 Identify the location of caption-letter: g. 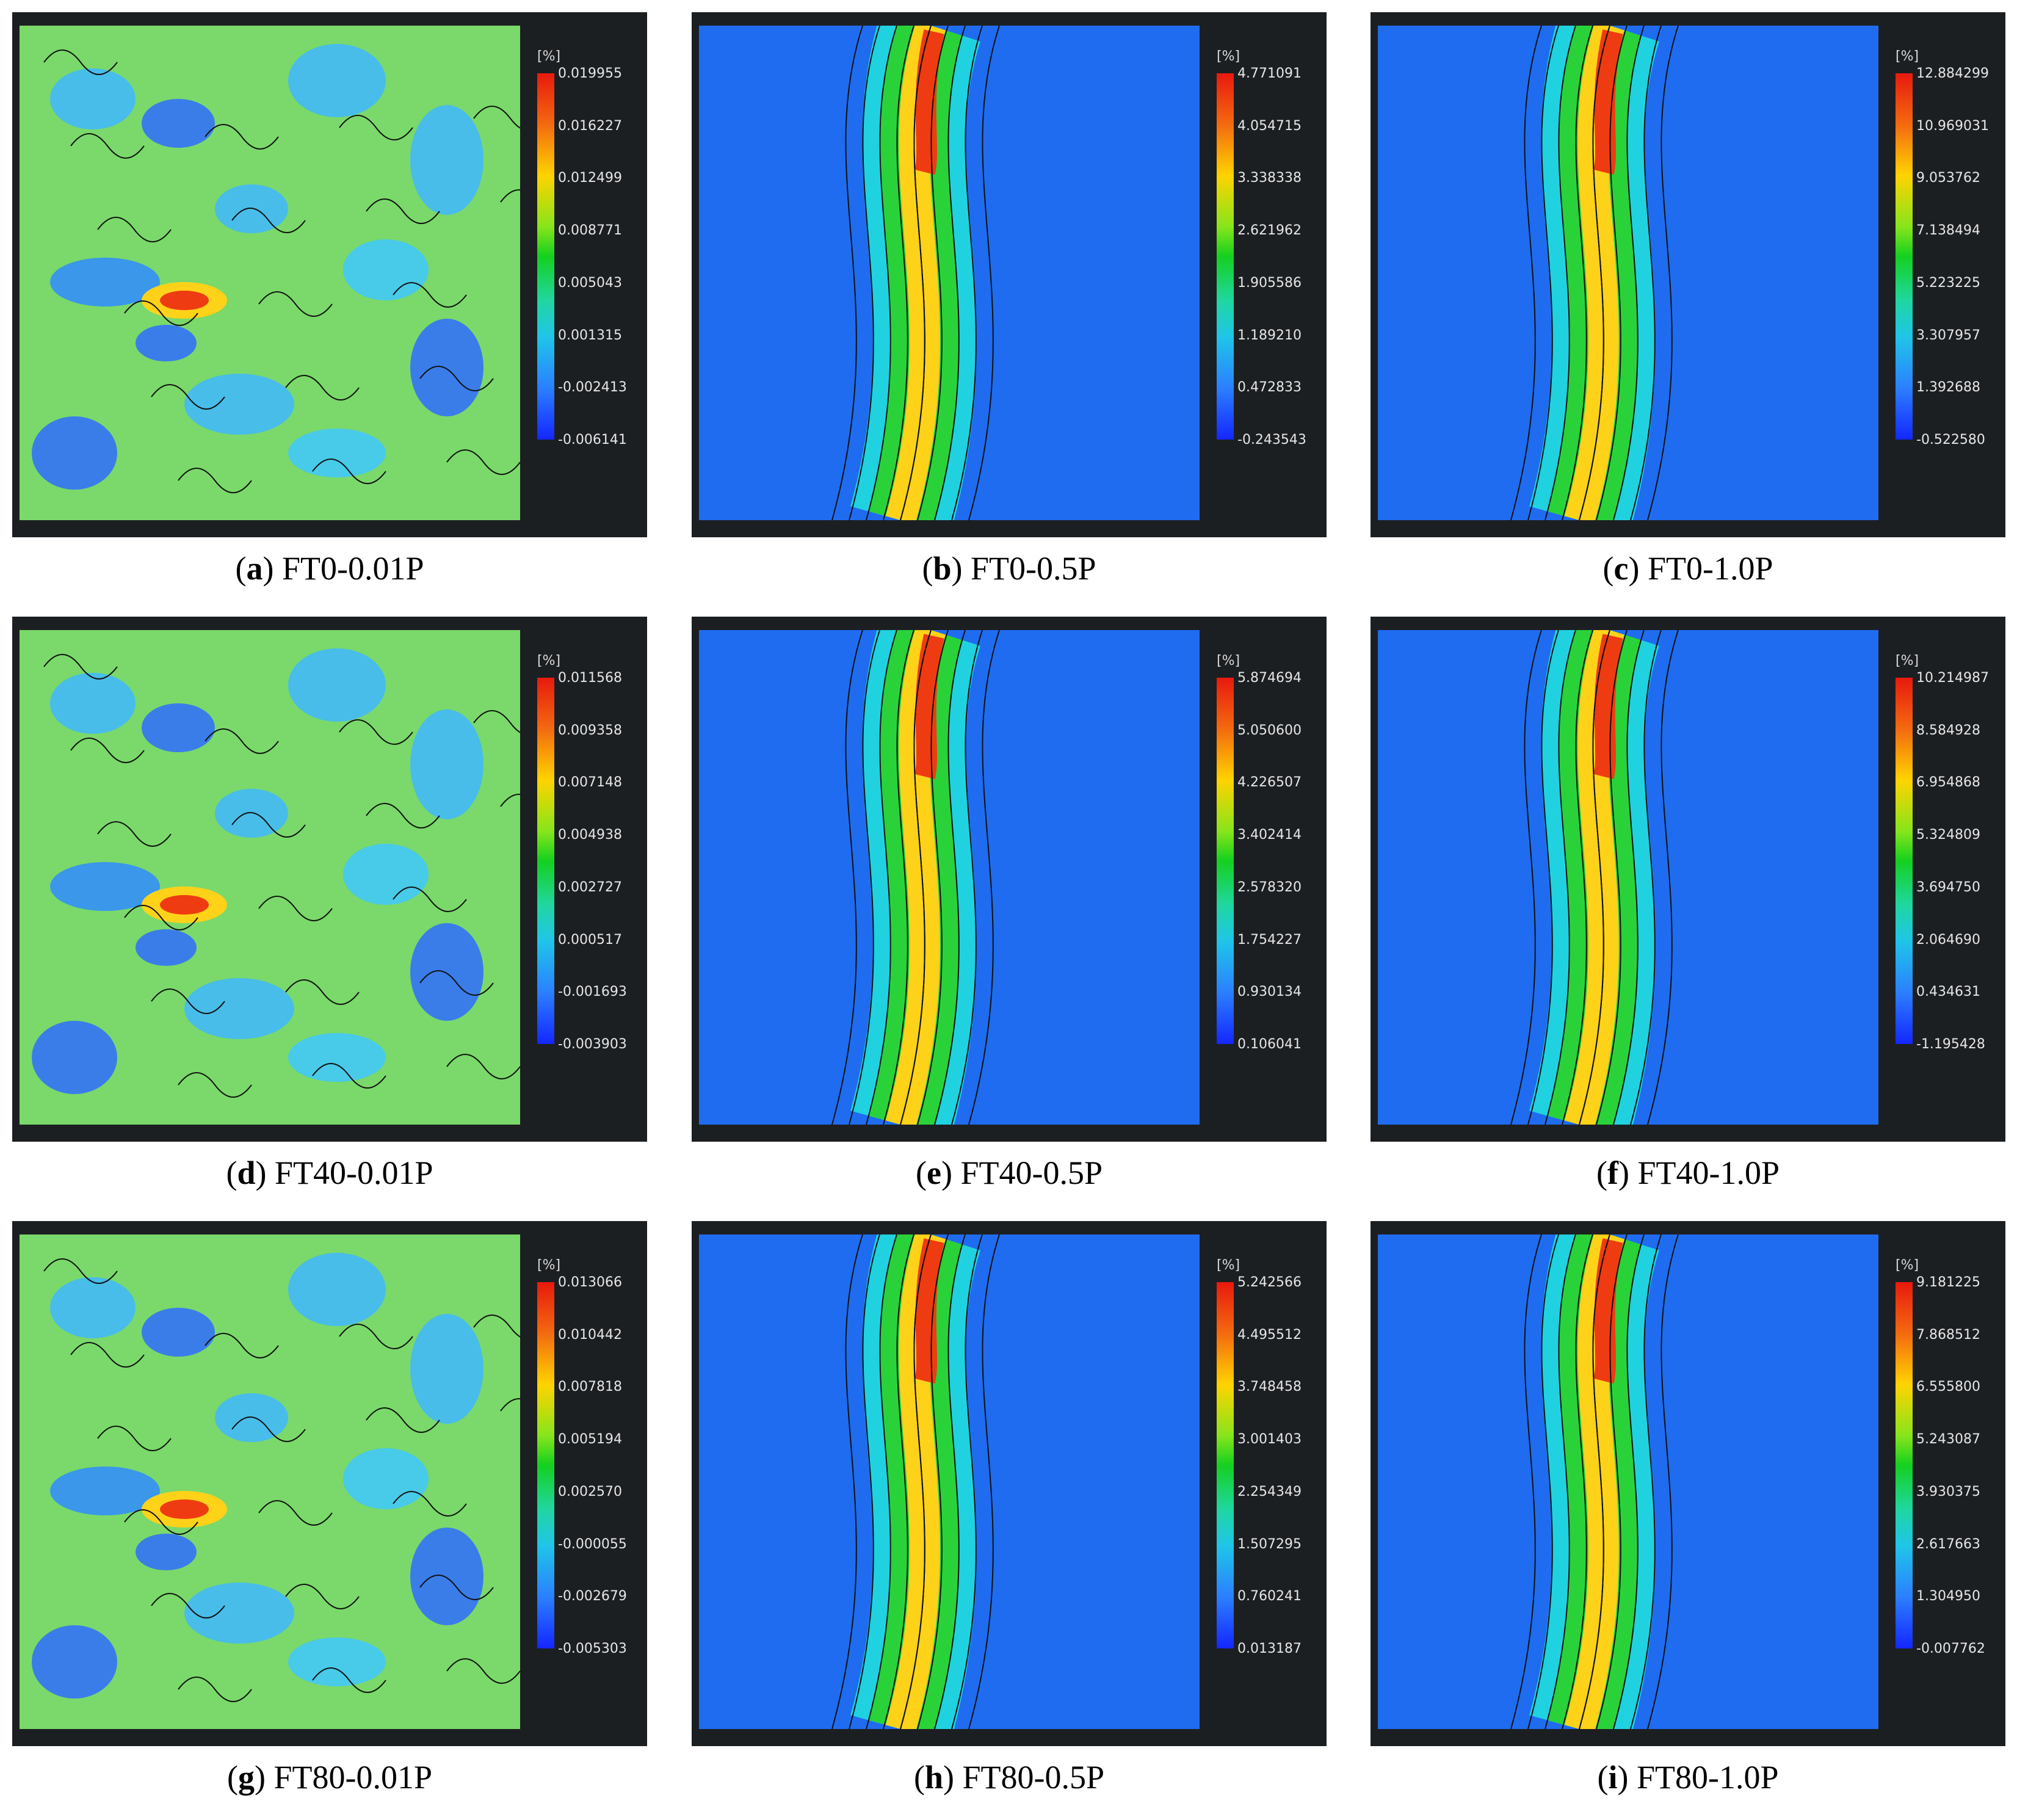
(246, 1777).